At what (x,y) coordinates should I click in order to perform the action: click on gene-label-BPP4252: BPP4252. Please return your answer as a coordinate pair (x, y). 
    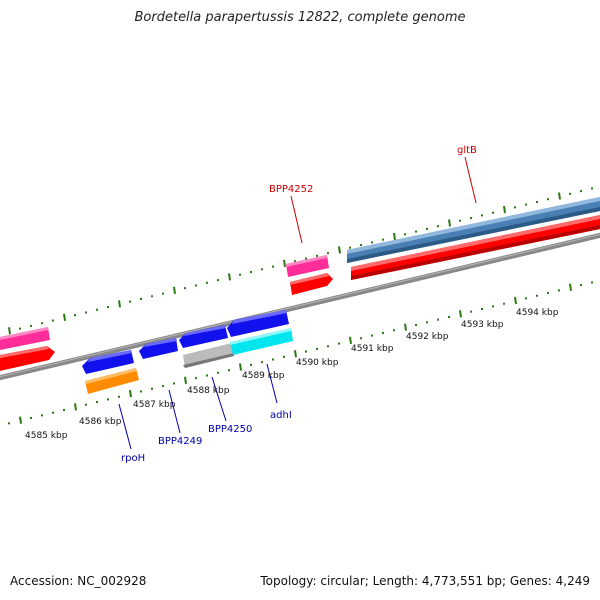
    Looking at the image, I should click on (291, 189).